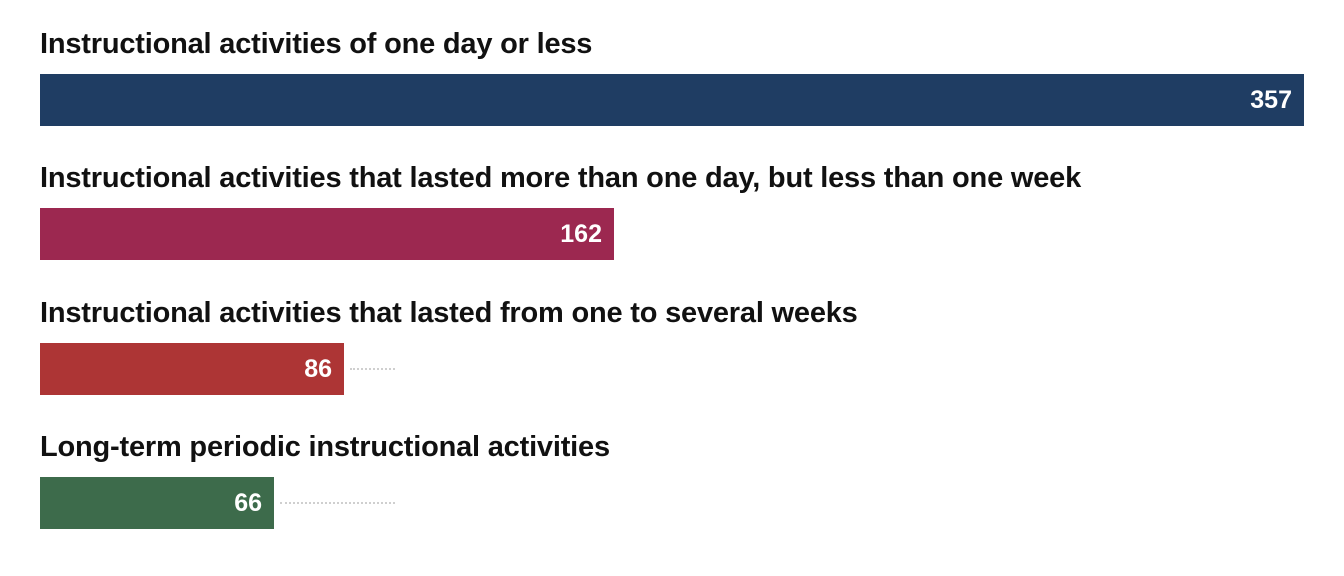 This screenshot has height=576, width=1344. What do you see at coordinates (672, 100) in the screenshot?
I see `bar-one-day-or-less: 357` at bounding box center [672, 100].